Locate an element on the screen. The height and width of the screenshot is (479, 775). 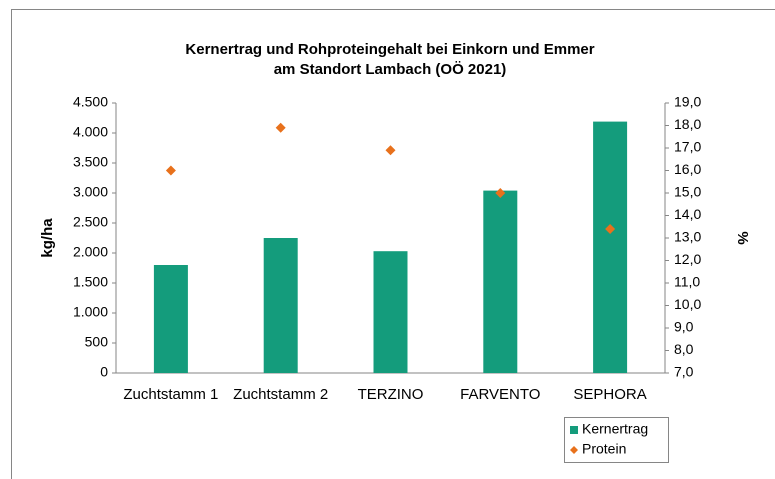
y2-tick-label: 10,0 is located at coordinates (687, 304).